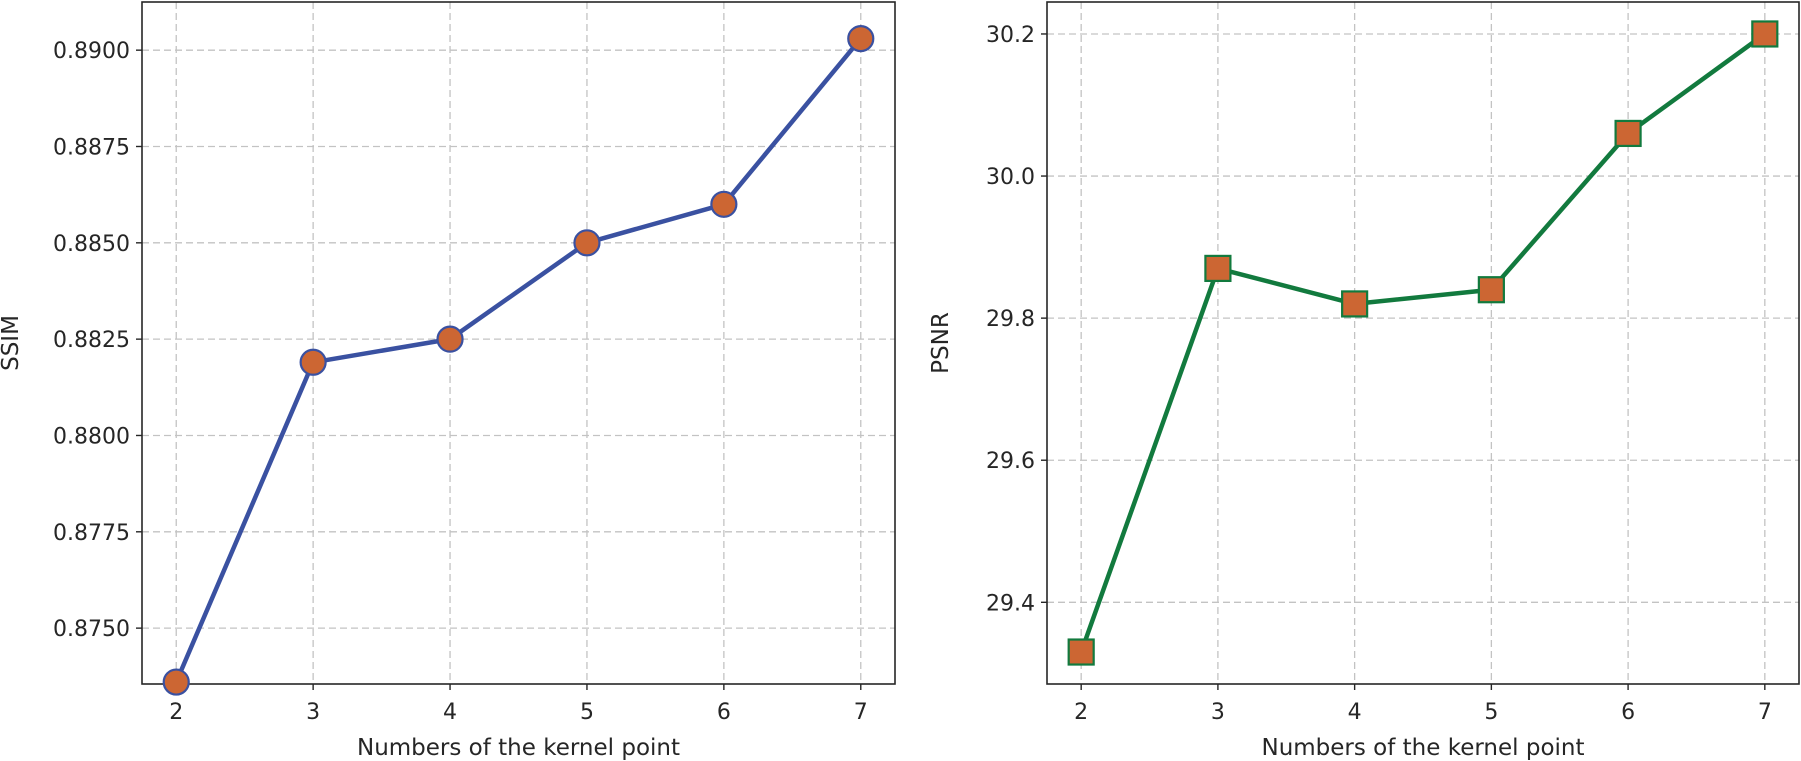 This screenshot has width=1801, height=761. I want to click on psnr-y-tick-label: 30.0, so click(1010, 177).